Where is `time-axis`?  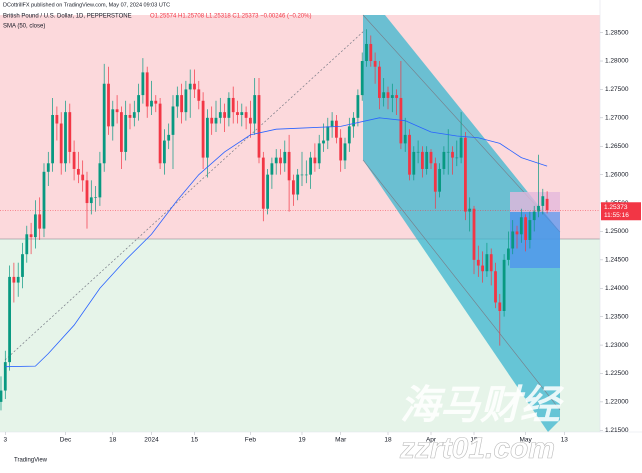
time-axis is located at coordinates (321, 450).